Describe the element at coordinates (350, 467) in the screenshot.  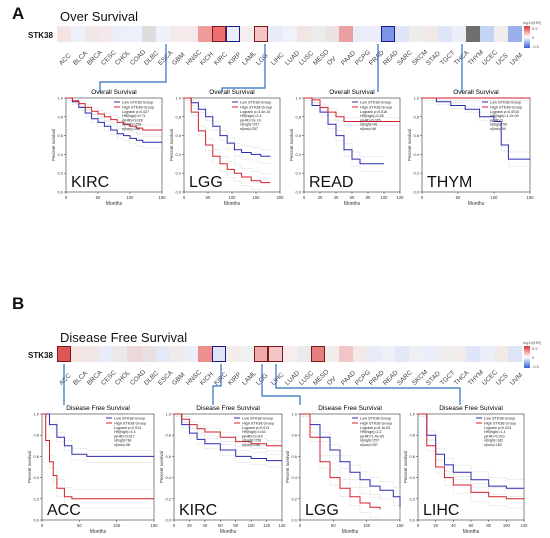
I see `plot-frame` at that location.